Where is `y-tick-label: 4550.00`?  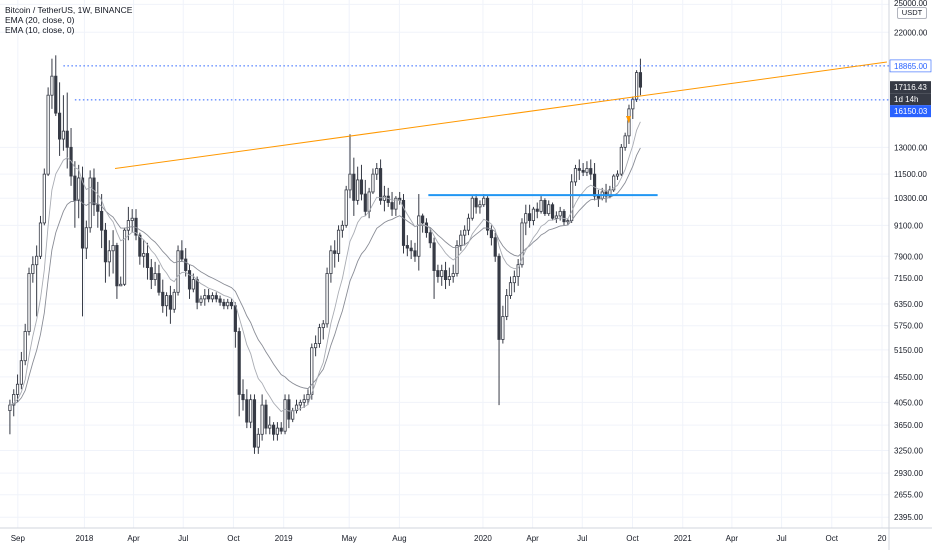
y-tick-label: 4550.00 is located at coordinates (908, 377).